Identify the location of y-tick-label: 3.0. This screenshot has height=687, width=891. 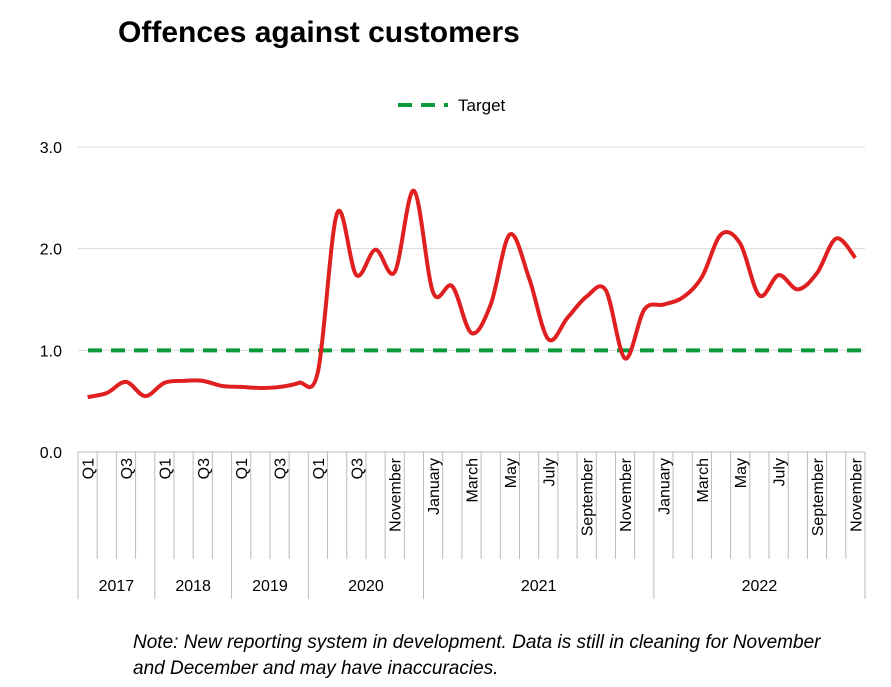
(51, 148).